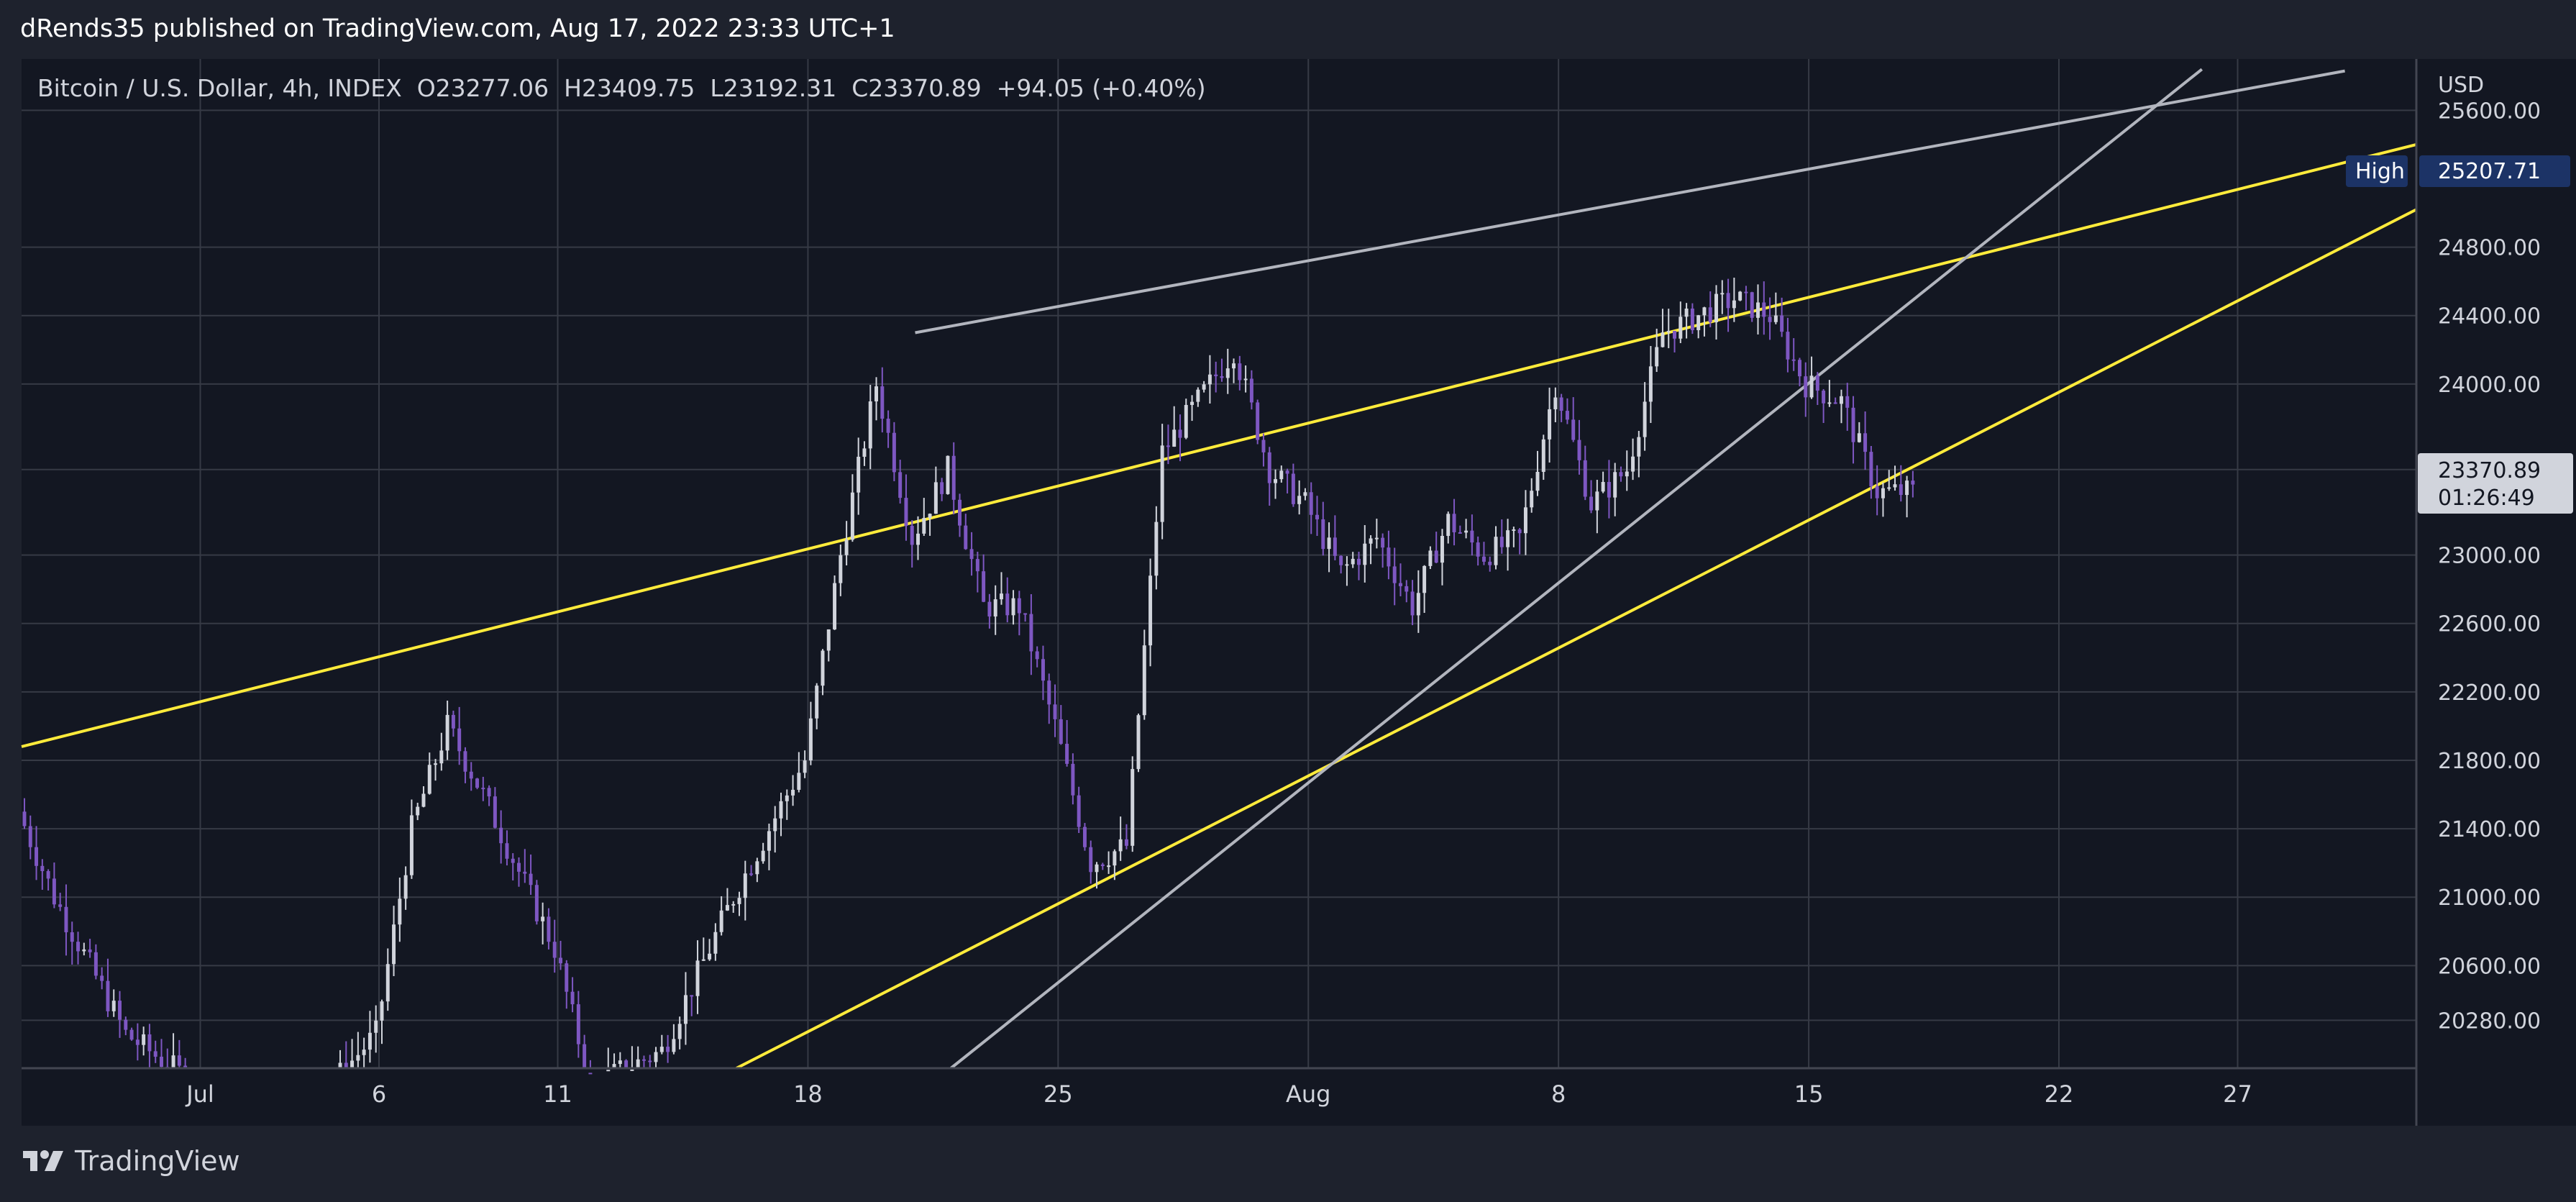 Image resolution: width=2576 pixels, height=1202 pixels. What do you see at coordinates (43, 1161) in the screenshot?
I see `tradingview-logo-icon` at bounding box center [43, 1161].